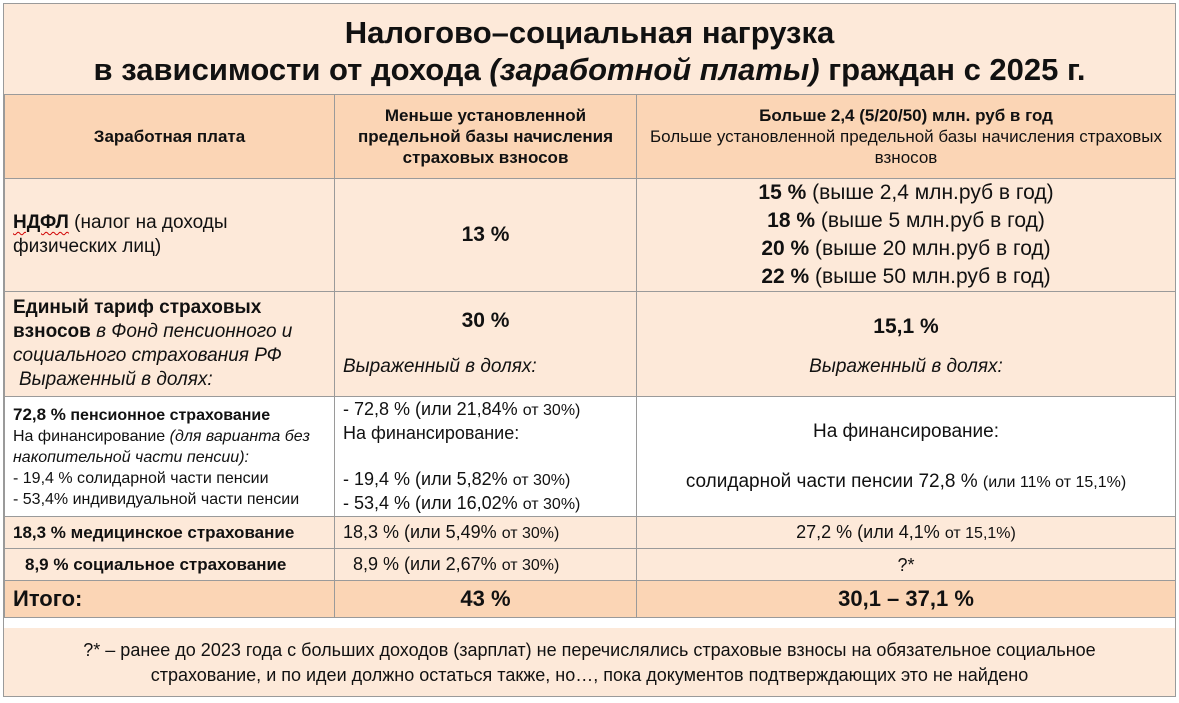  Describe the element at coordinates (291, 69) in the screenshot. I see `title-line-2-prefix: в зависимости от дохода` at that location.